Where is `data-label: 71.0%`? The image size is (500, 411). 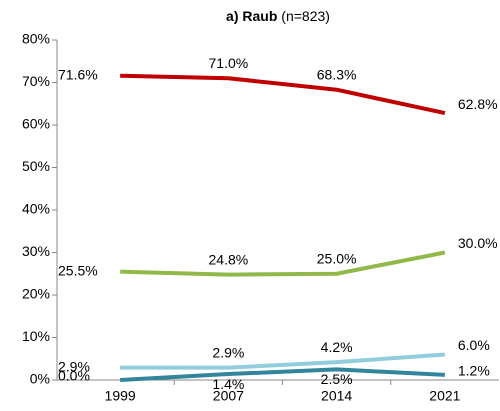 data-label: 71.0% is located at coordinates (229, 63).